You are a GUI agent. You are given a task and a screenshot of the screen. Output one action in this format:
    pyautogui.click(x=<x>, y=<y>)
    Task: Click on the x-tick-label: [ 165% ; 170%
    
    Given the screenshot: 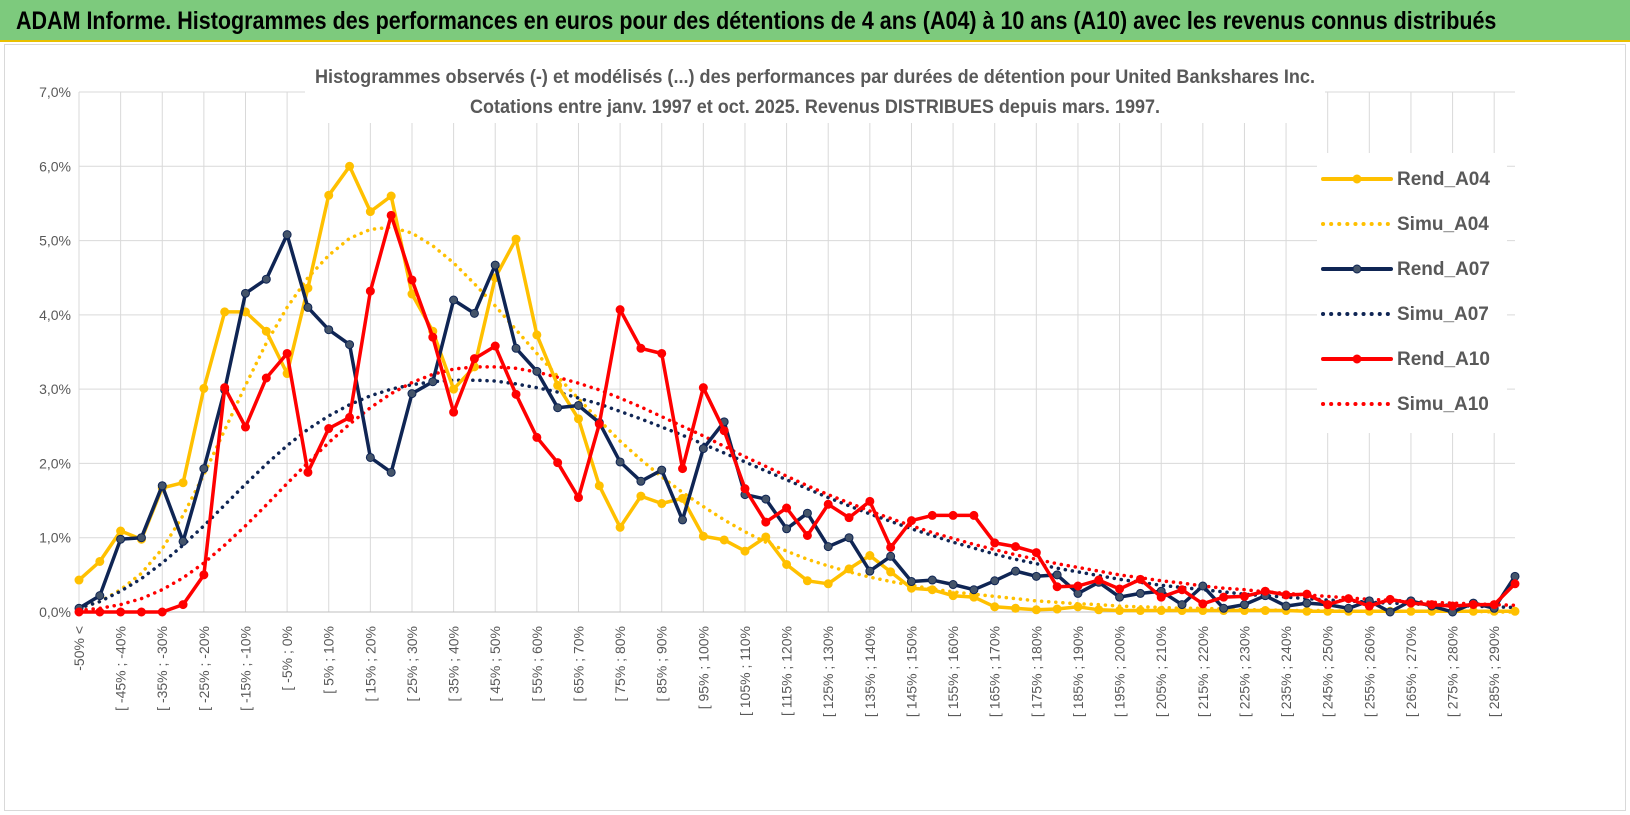 What is the action you would take?
    pyautogui.click(x=995, y=671)
    